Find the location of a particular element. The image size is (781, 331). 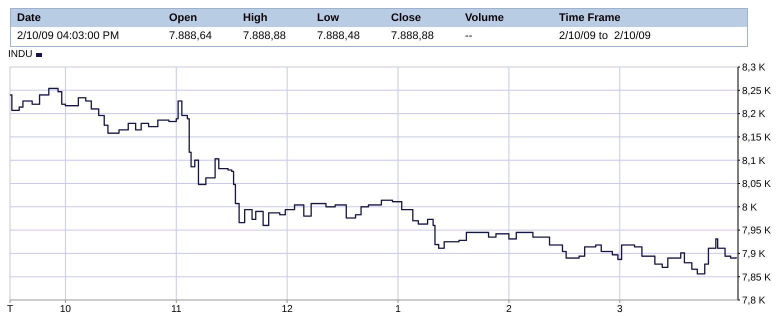

y-tick-label: 8,1 K is located at coordinates (754, 161).